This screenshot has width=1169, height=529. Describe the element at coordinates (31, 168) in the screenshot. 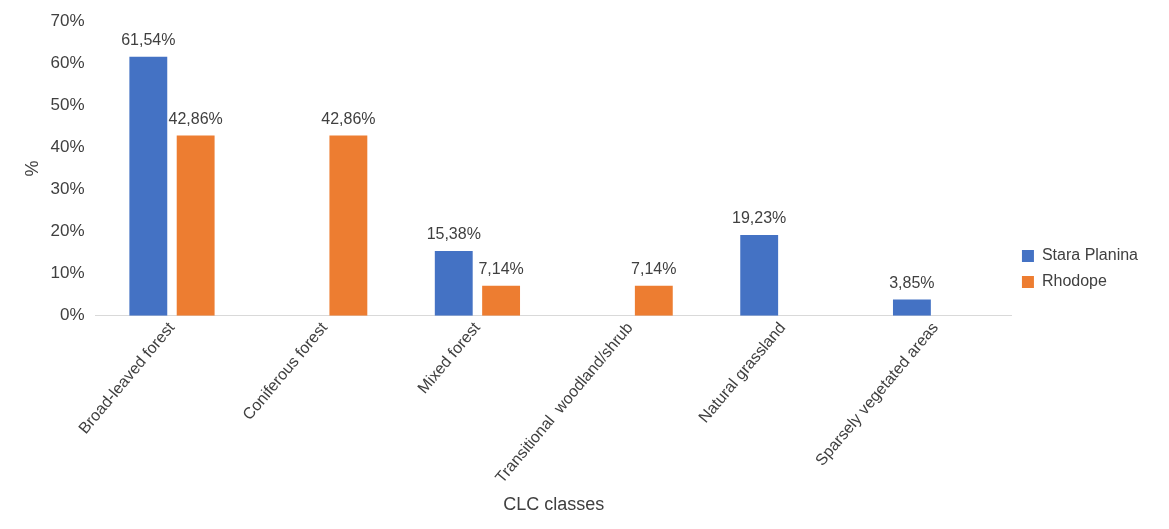

I see `y-axis-title: %` at that location.